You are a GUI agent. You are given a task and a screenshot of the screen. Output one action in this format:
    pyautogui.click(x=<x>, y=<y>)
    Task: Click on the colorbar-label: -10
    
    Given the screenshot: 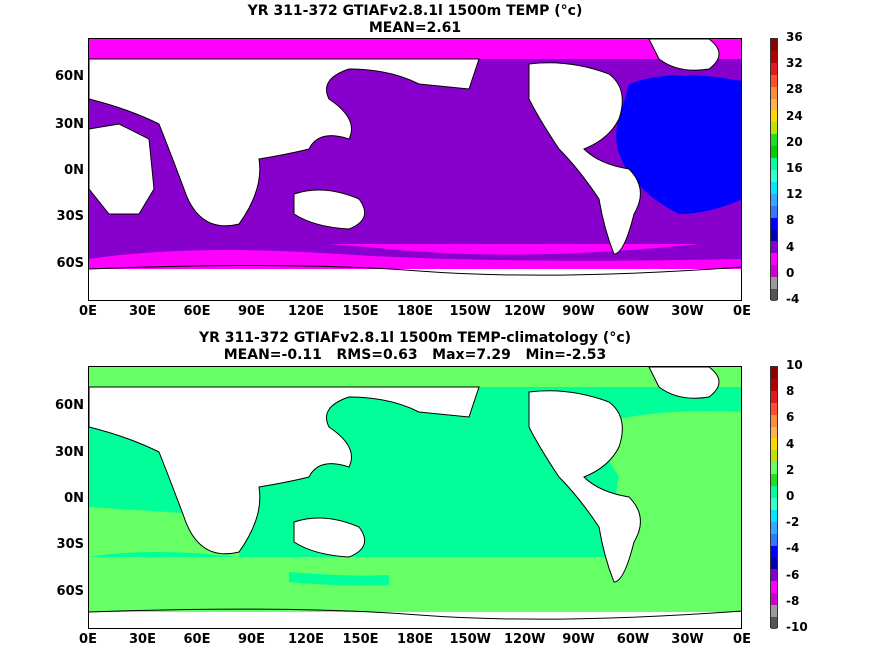 What is the action you would take?
    pyautogui.click(x=797, y=627)
    